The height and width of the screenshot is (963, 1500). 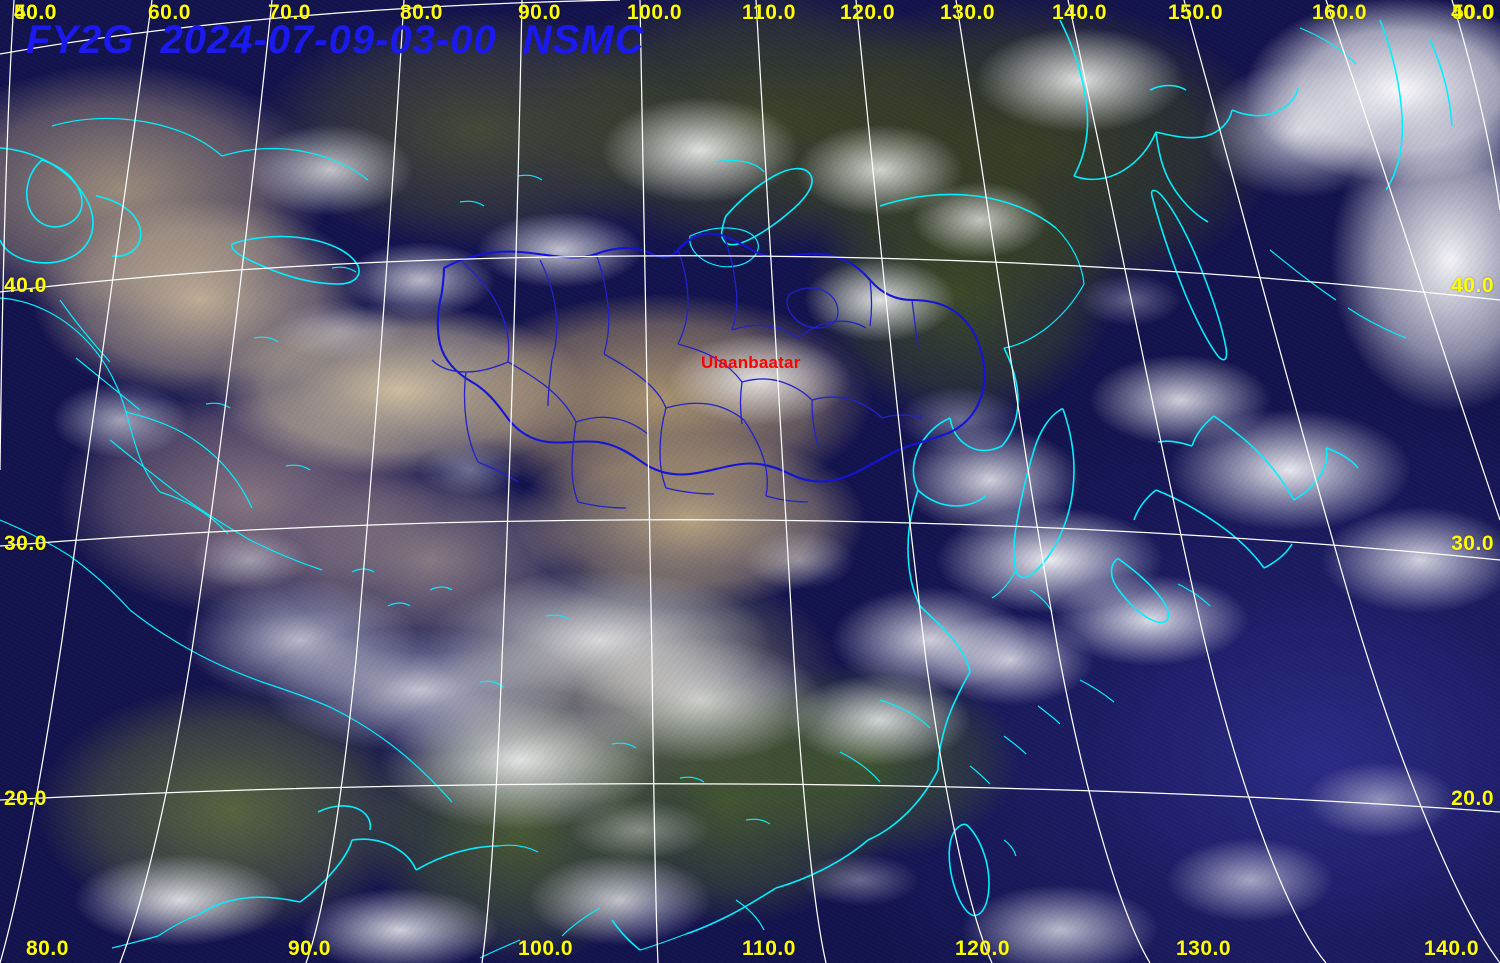 What do you see at coordinates (769, 12) in the screenshot?
I see `graticule-label-lon-top-6: 110.0` at bounding box center [769, 12].